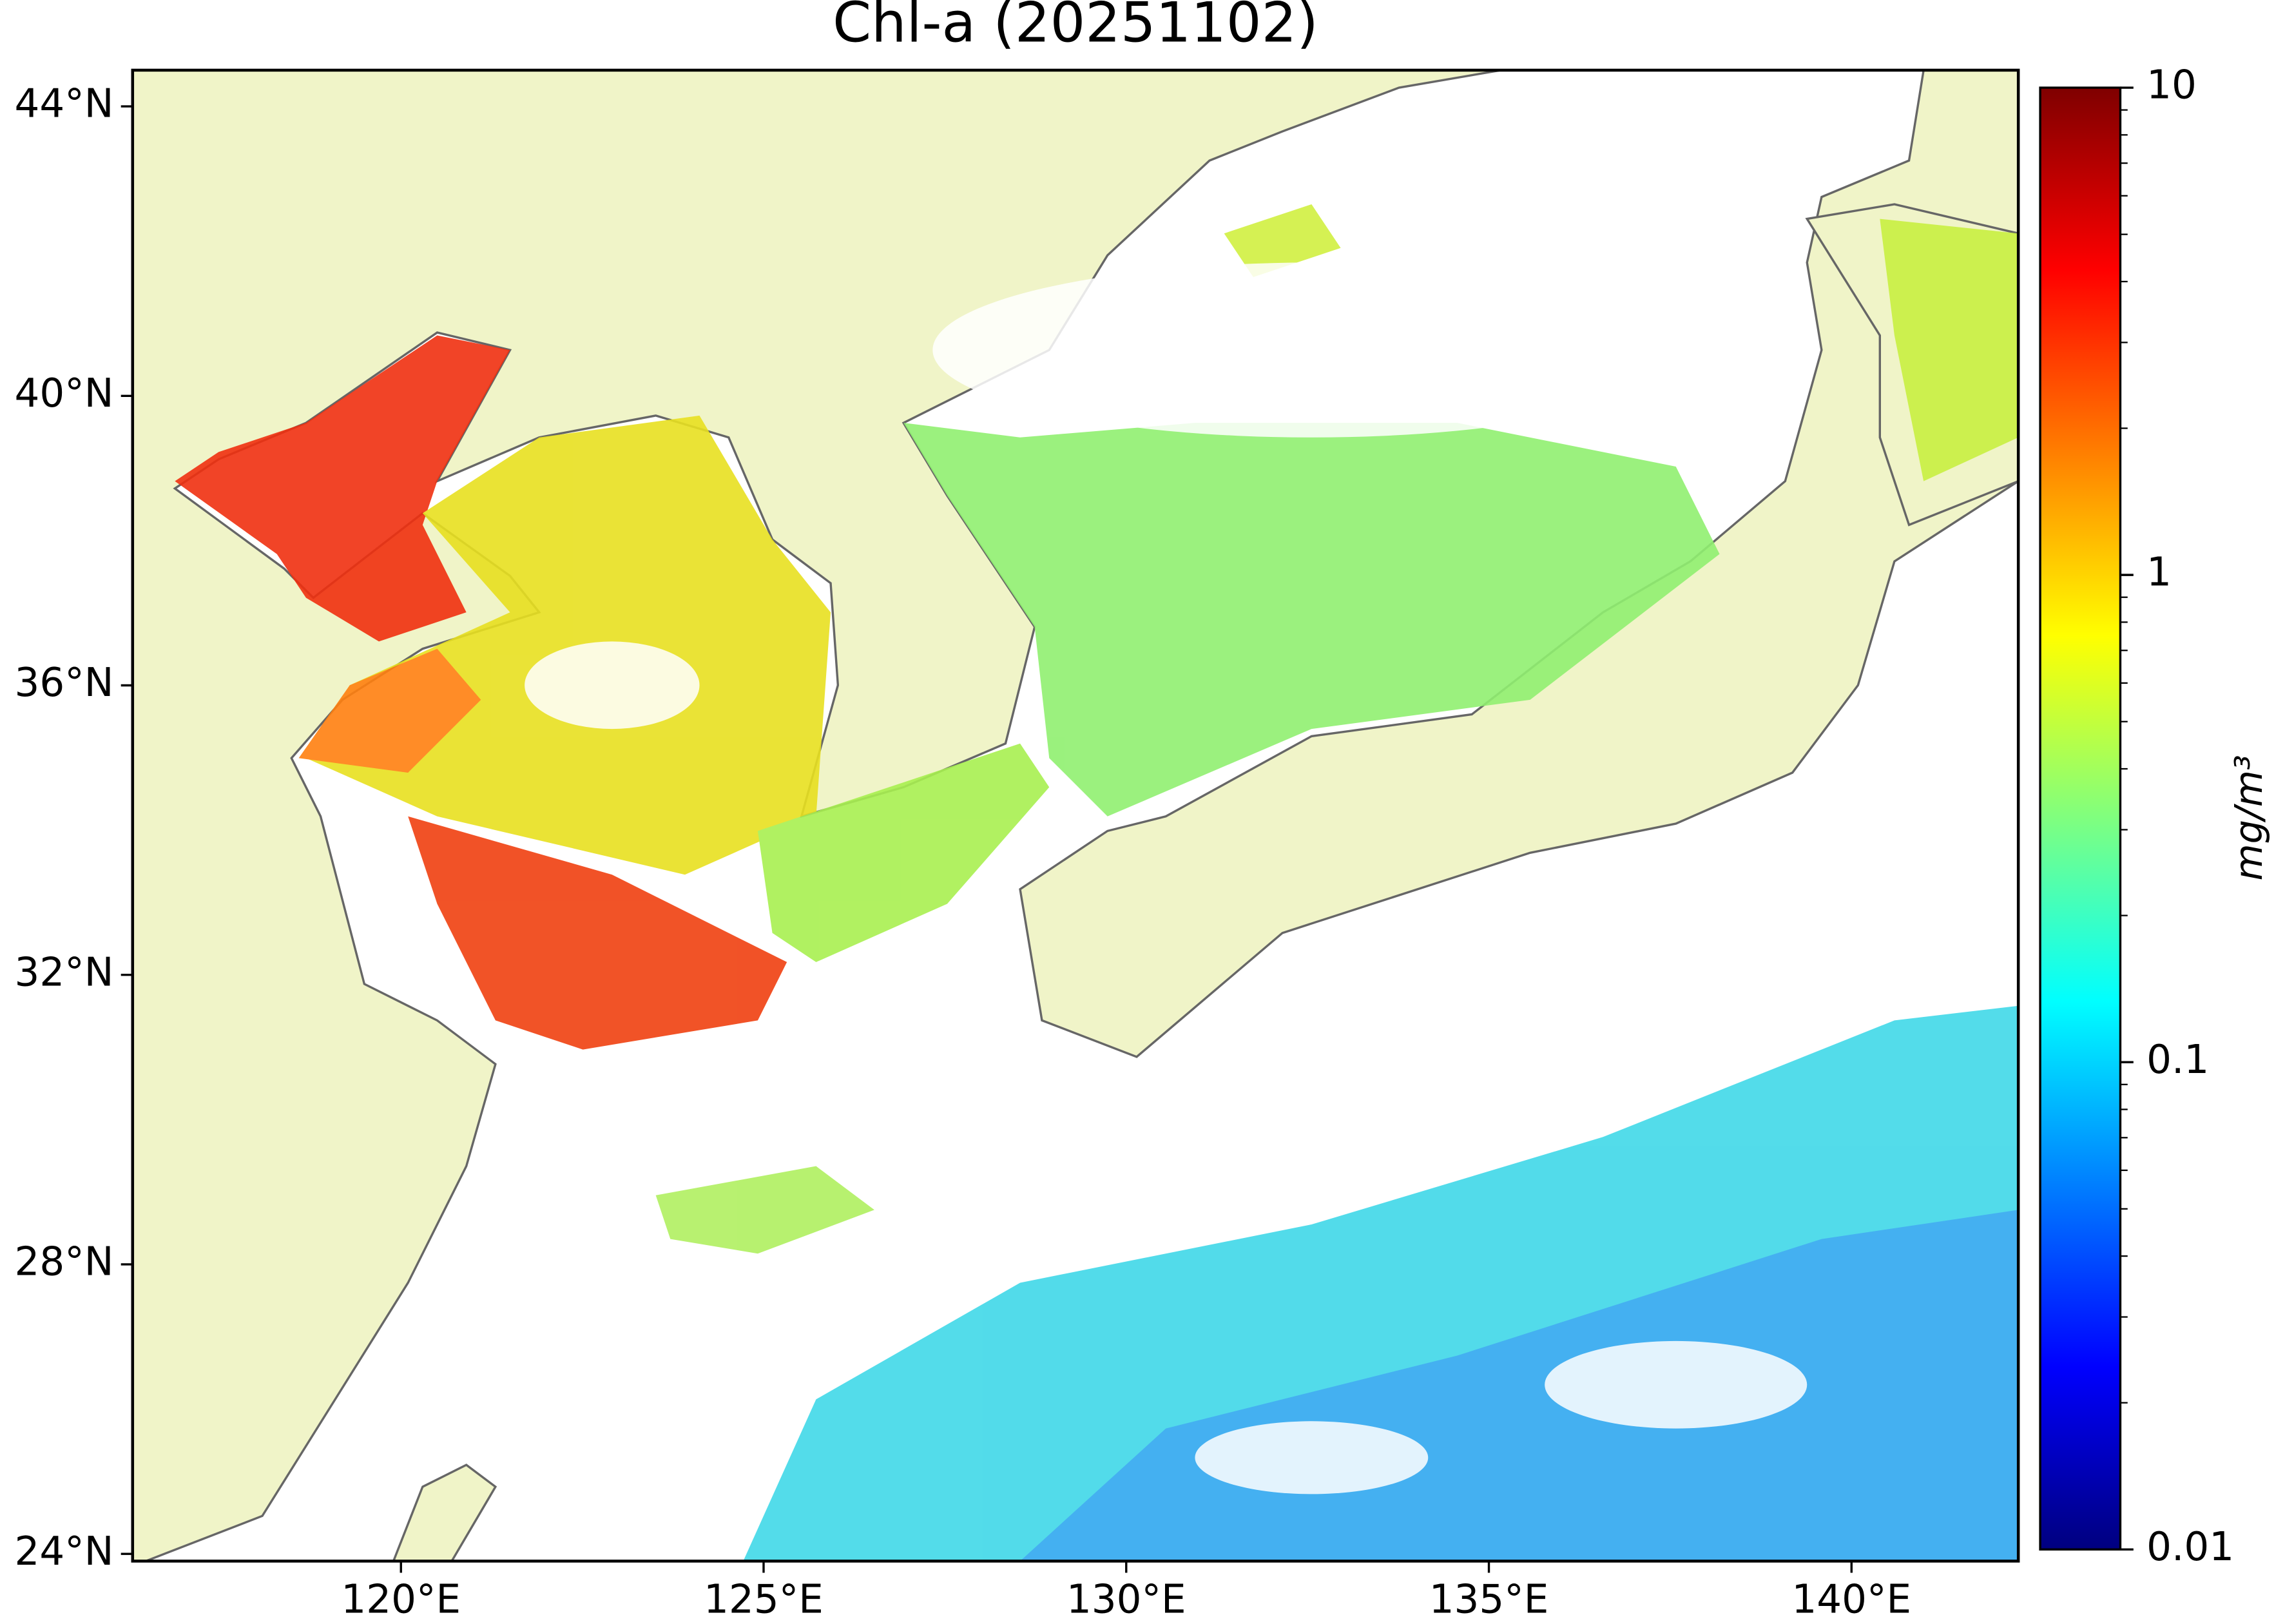 This screenshot has height=1624, width=2285. Describe the element at coordinates (64, 1551) in the screenshot. I see `y-tick-label: 24°N` at that location.